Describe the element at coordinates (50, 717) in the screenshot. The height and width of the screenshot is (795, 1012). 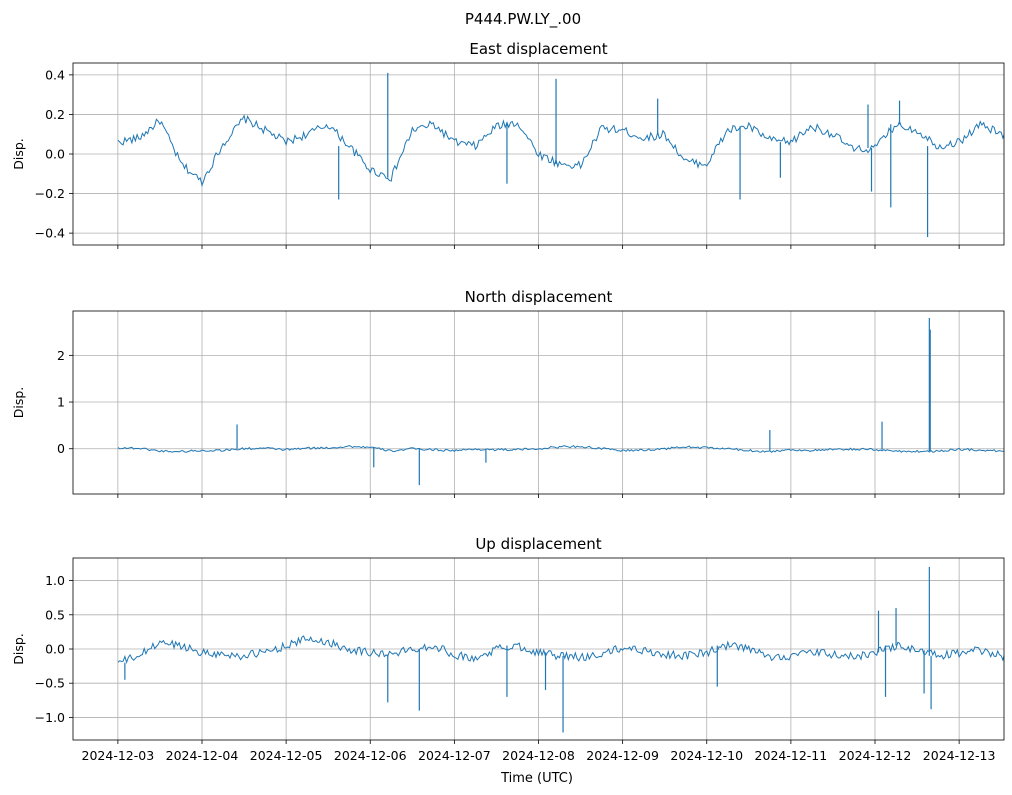
I see `y-tick-label: −1.0` at that location.